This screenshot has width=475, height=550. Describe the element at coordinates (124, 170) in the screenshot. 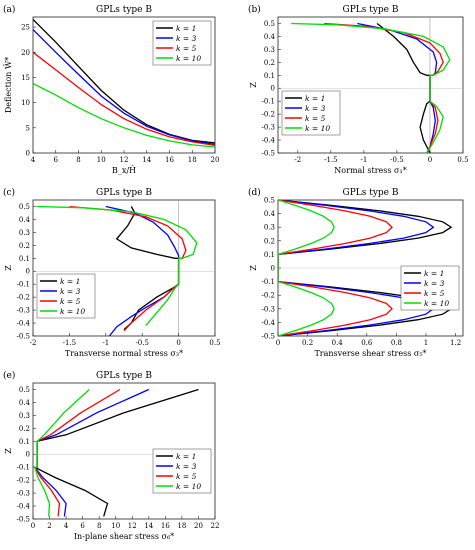

I see `x-axis-label: B_x/Ĥ` at that location.